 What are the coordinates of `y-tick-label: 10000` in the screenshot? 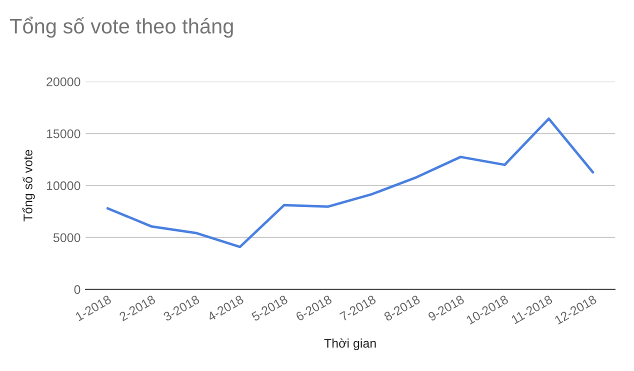 It's located at (63, 185).